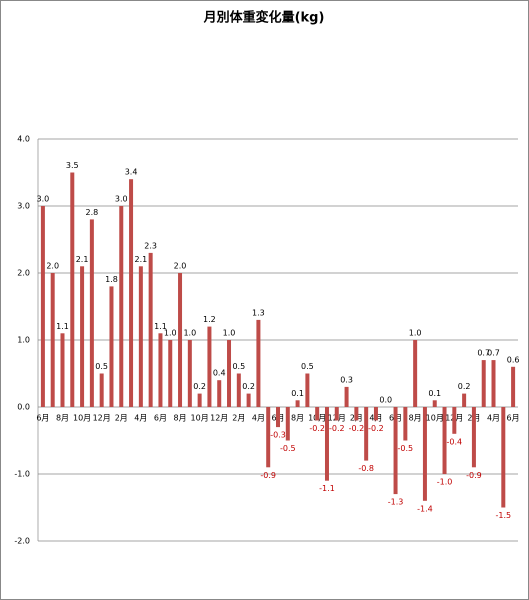 This screenshot has height=600, width=529. What do you see at coordinates (474, 475) in the screenshot?
I see `value-label: -0.9` at bounding box center [474, 475].